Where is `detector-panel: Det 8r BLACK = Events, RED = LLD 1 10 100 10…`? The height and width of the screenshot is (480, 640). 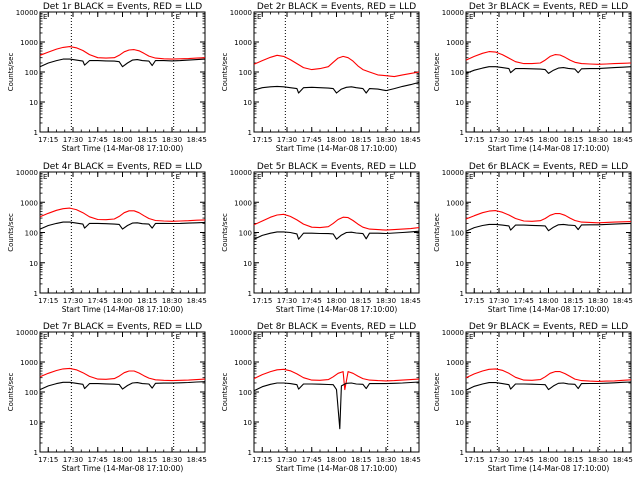
detector-panel: Det 8r BLACK = Events, RED = LLD 1 10 100 10… is located at coordinates (321, 397).